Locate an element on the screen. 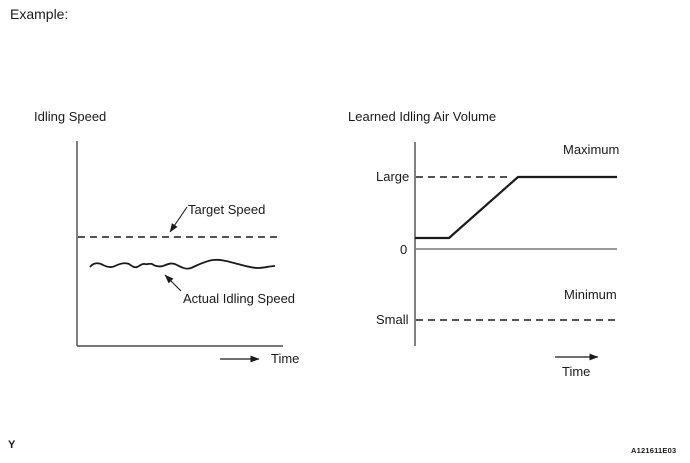  learned-air-volume-chart is located at coordinates (515, 251).